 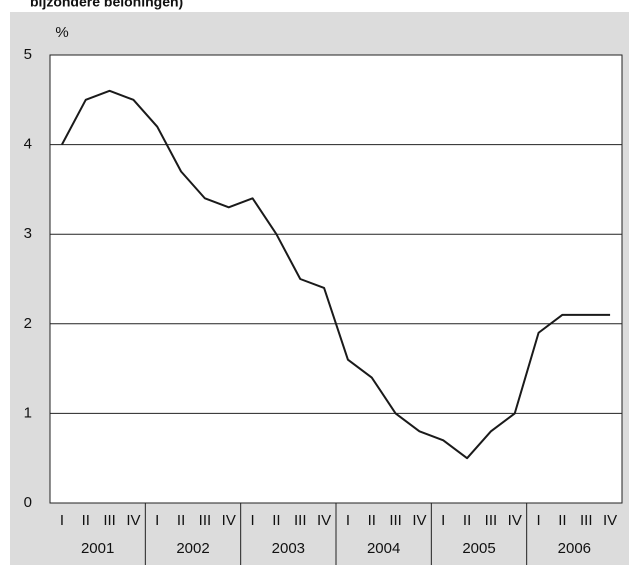 What do you see at coordinates (478, 548) in the screenshot?
I see `x-group-label: 2005` at bounding box center [478, 548].